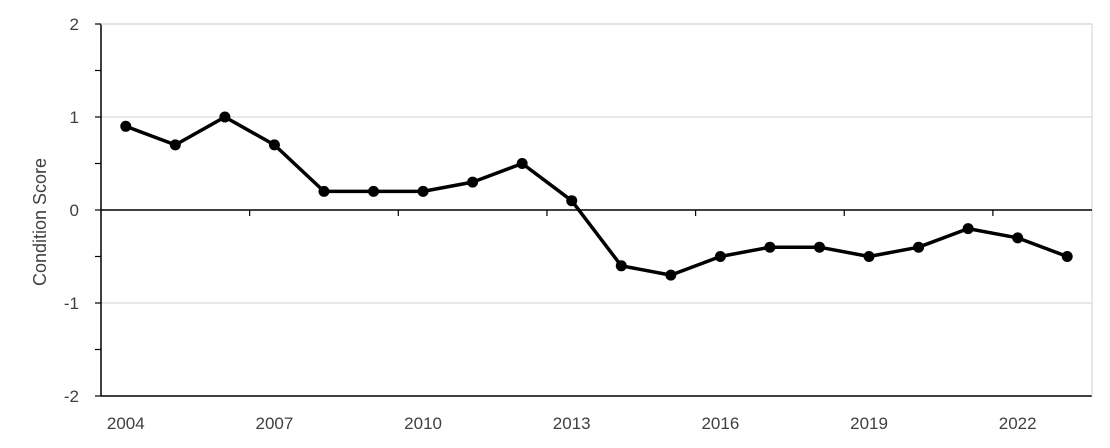 This screenshot has height=448, width=1110. I want to click on x-tick-label: 2022, so click(1018, 423).